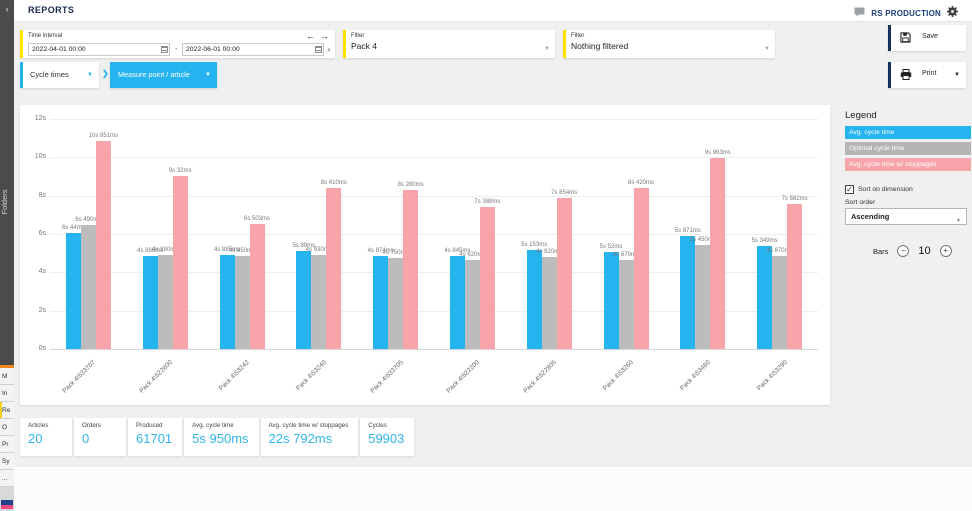  Describe the element at coordinates (889, 75) in the screenshot. I see `button-accent-bar` at that location.